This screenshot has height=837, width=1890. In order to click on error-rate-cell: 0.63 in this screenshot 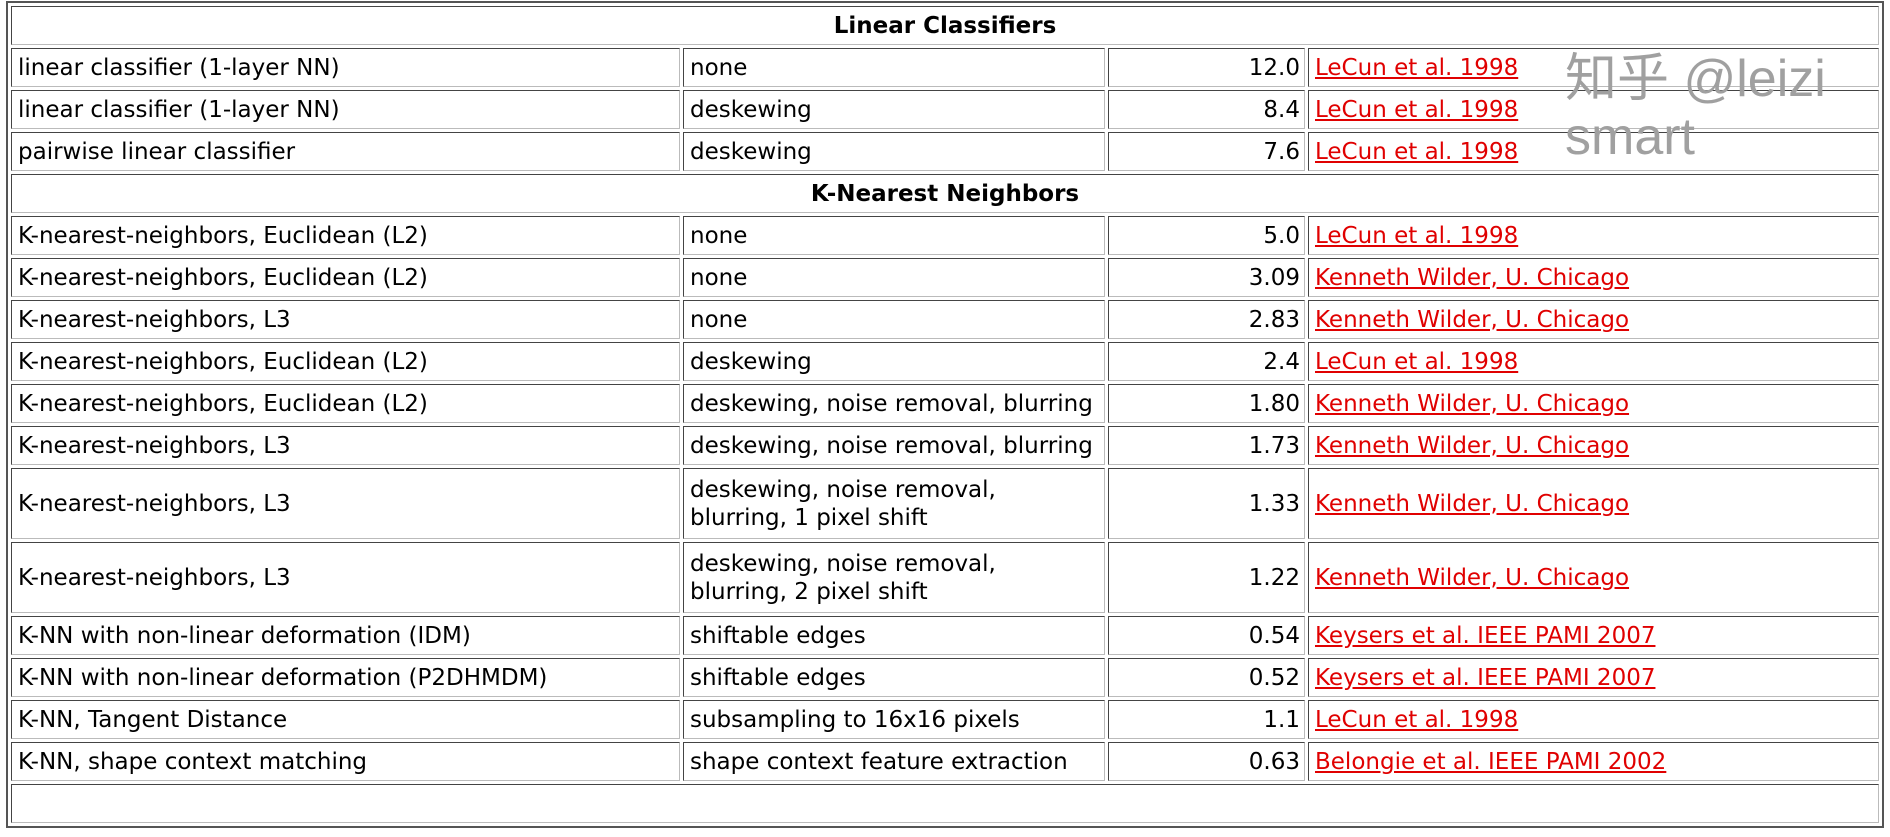, I will do `click(1206, 761)`.